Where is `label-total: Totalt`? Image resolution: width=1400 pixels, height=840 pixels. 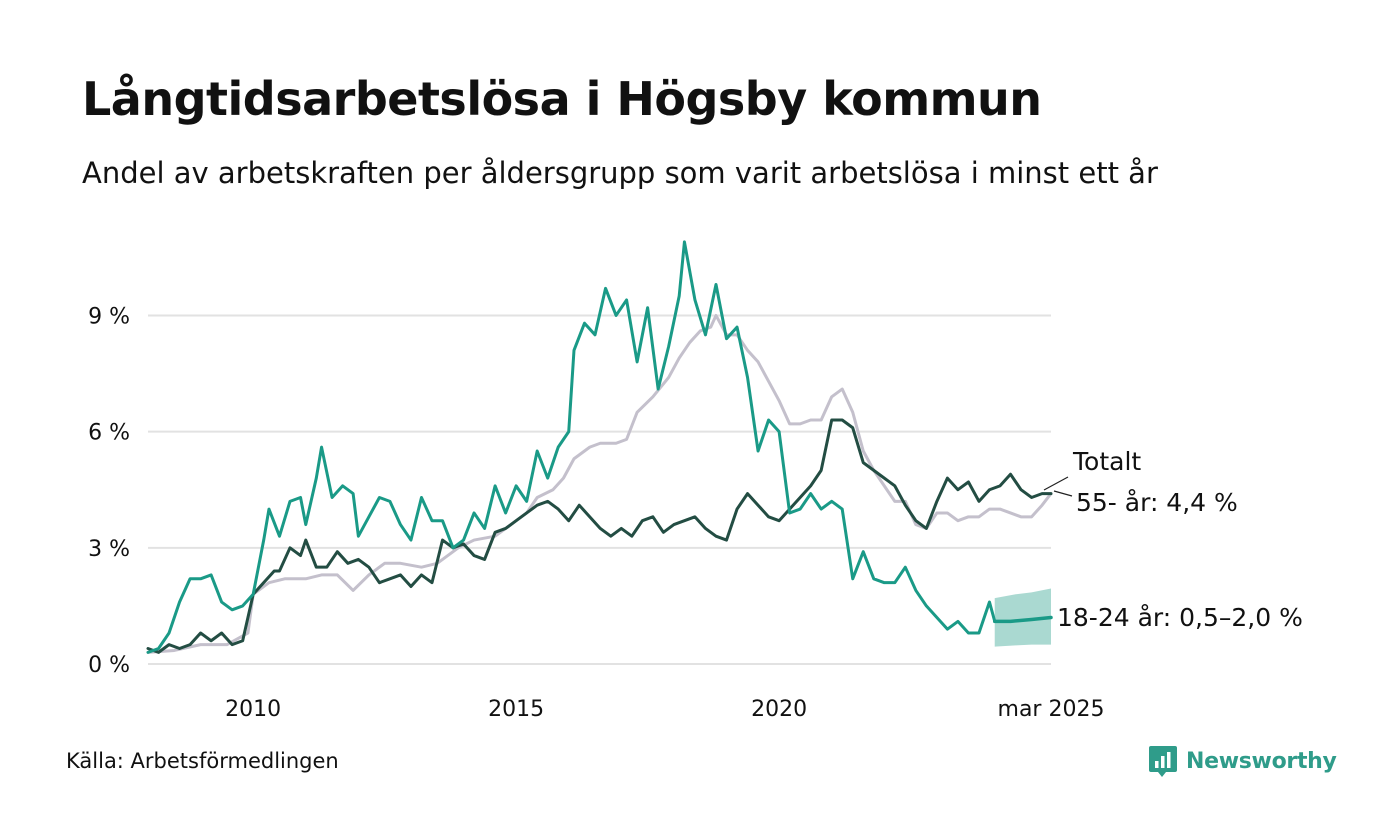 label-total: Totalt is located at coordinates (1106, 461).